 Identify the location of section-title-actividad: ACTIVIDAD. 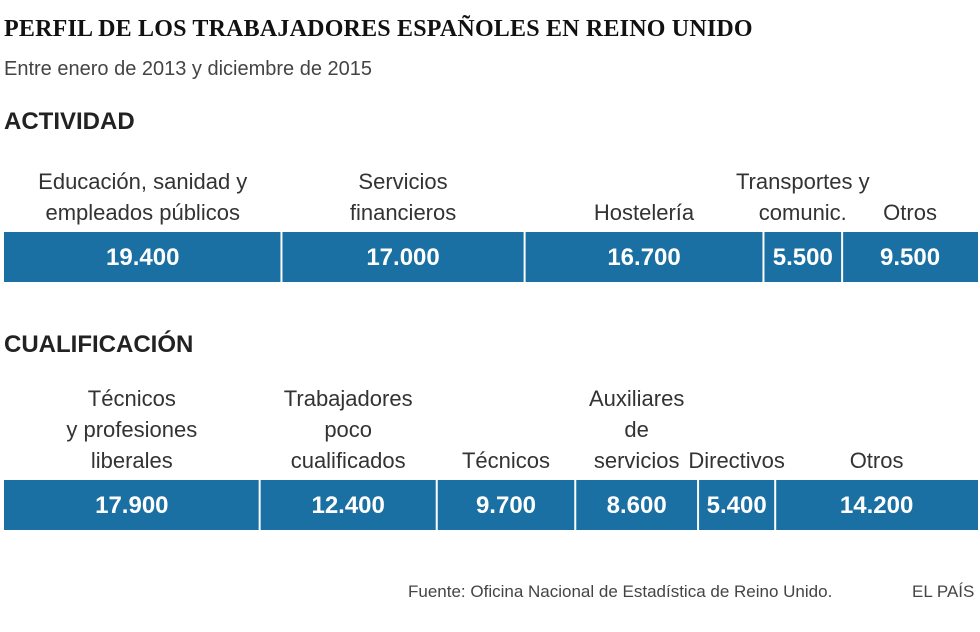
(69, 121).